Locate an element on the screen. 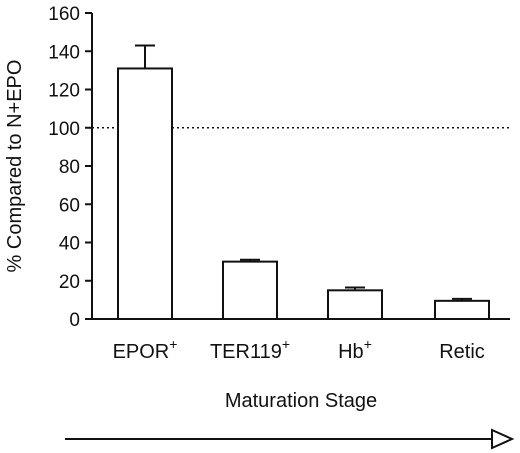 This screenshot has height=453, width=520. category-label-epor: EPOR+ is located at coordinates (145, 349).